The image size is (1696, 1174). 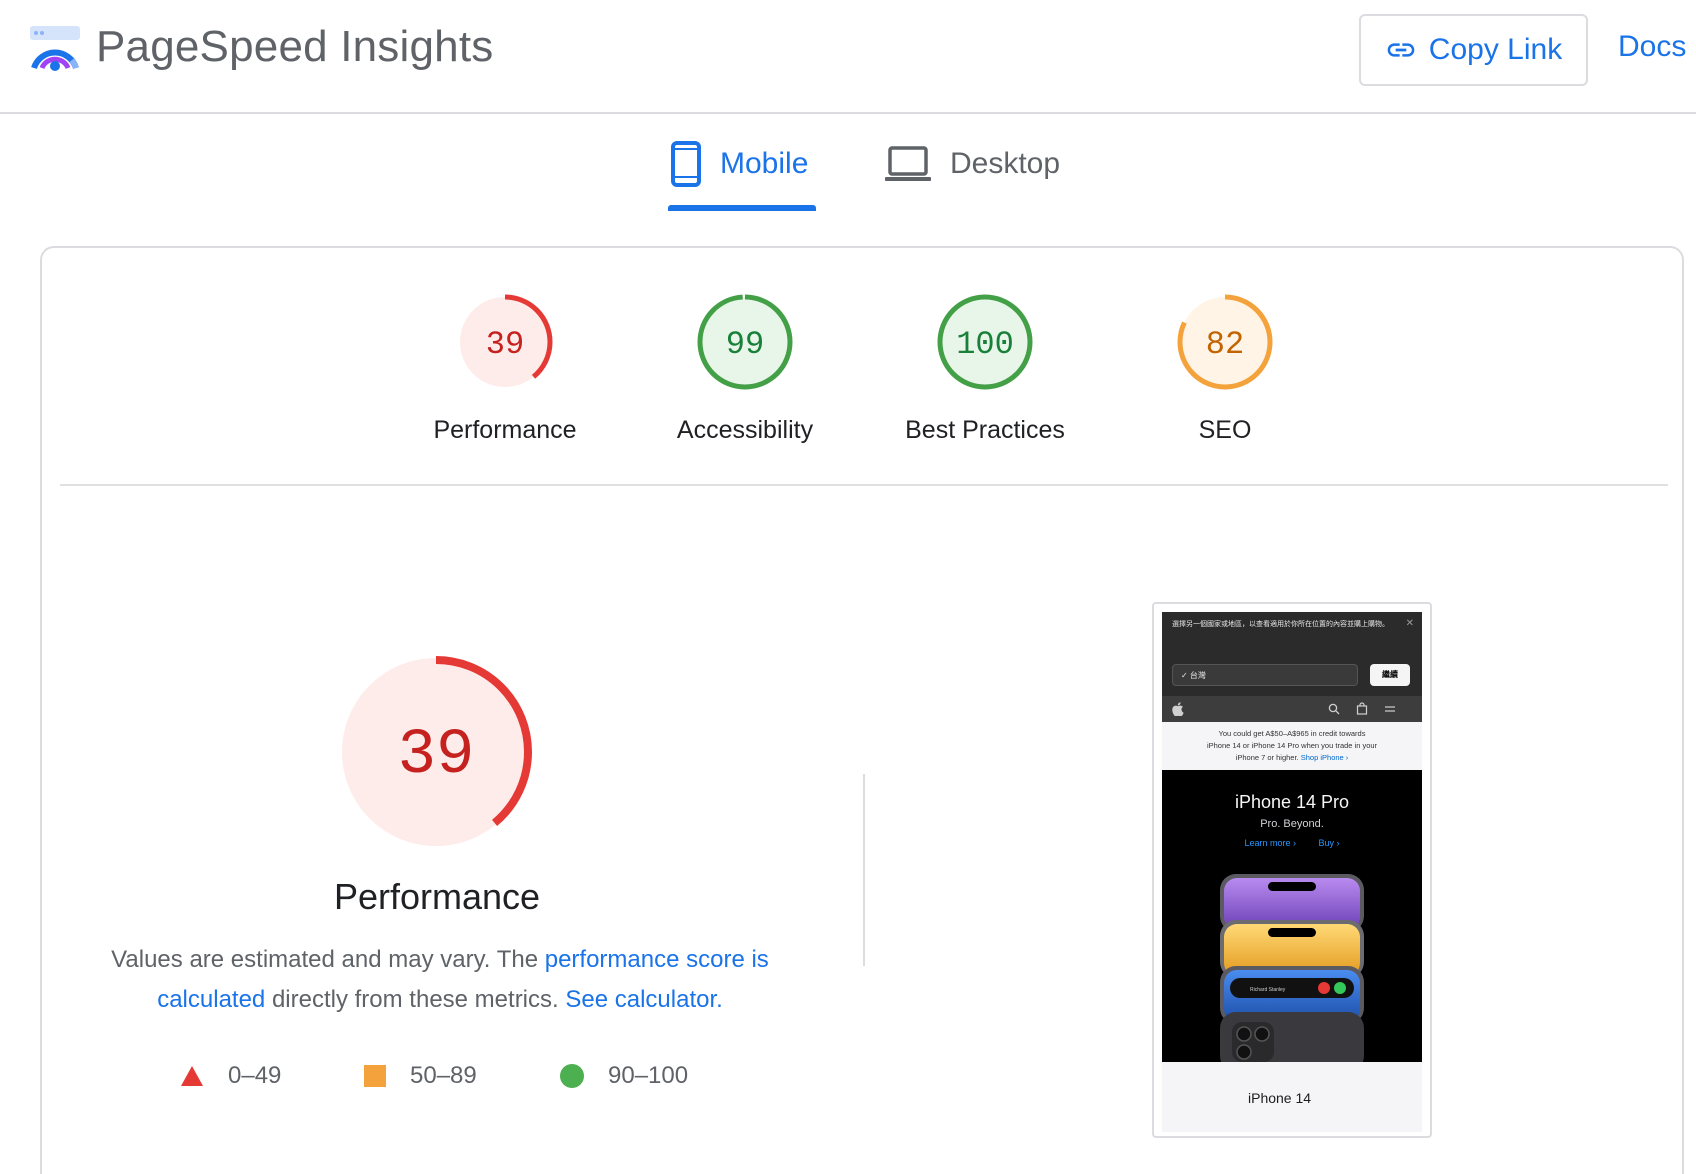 I want to click on tab-mobile: Mobile, so click(x=739, y=164).